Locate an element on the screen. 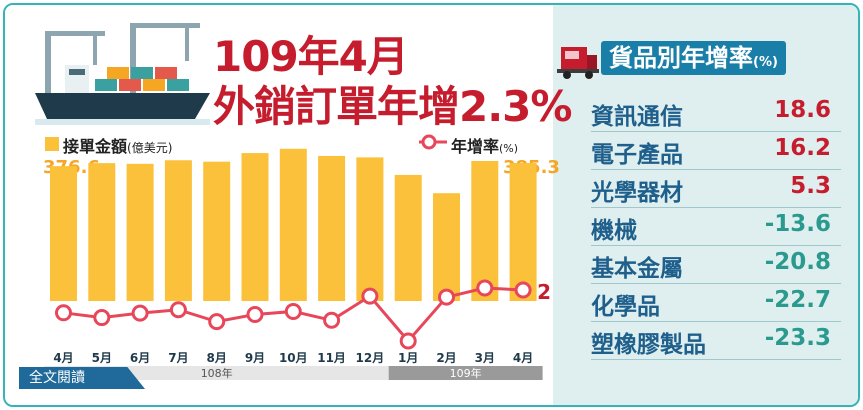 The height and width of the screenshot is (410, 863). product-growth-row: 機械 -13.6 is located at coordinates (716, 226).